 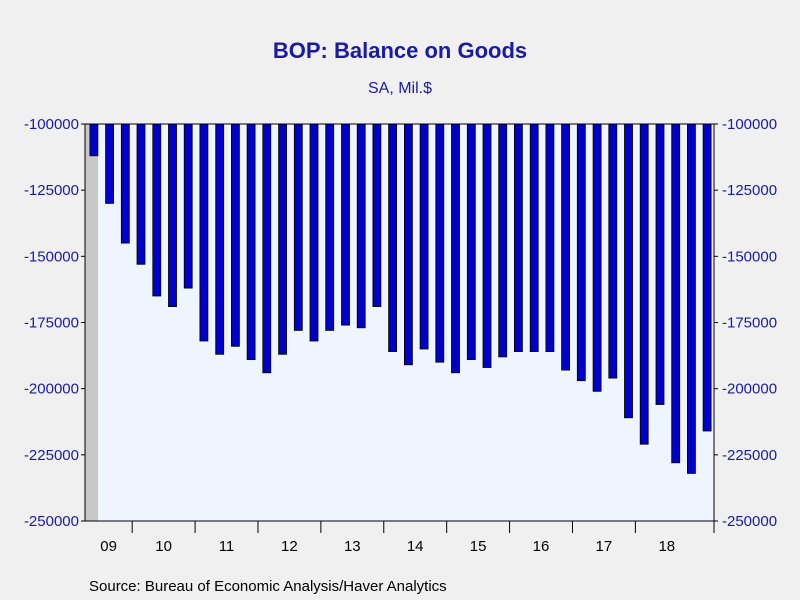 I want to click on recession-shade, so click(x=91, y=322).